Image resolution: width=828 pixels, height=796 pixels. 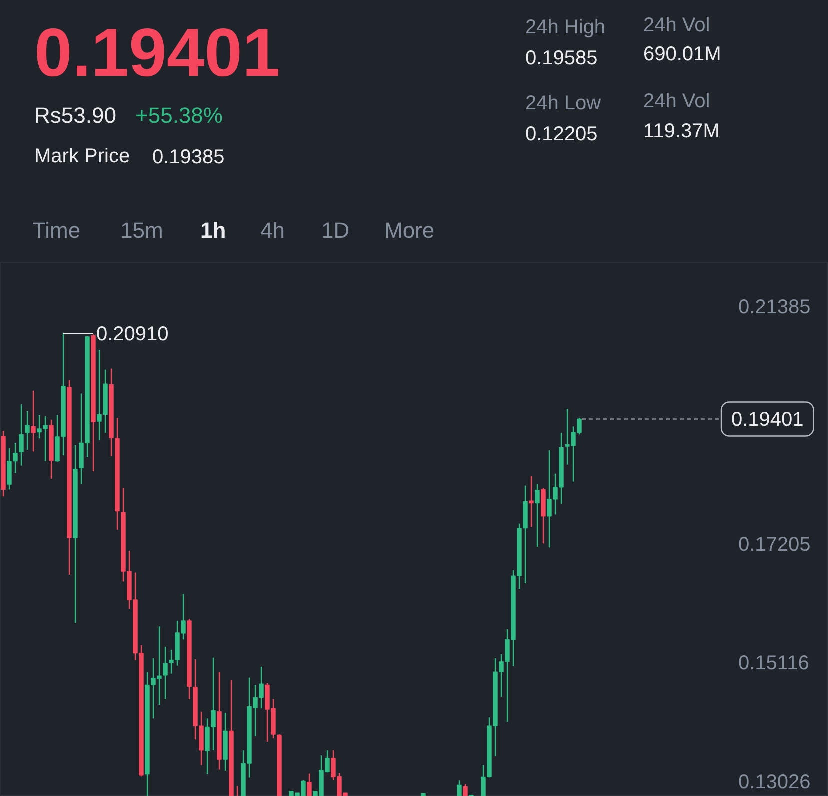 What do you see at coordinates (682, 131) in the screenshot?
I see `text: 119.37M` at bounding box center [682, 131].